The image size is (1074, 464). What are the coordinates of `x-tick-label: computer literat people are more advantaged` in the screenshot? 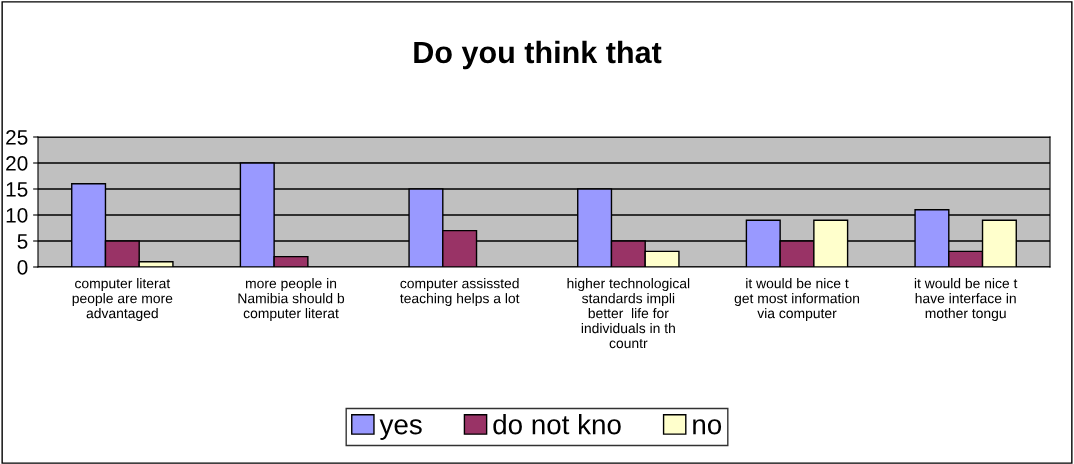 It's located at (122, 299).